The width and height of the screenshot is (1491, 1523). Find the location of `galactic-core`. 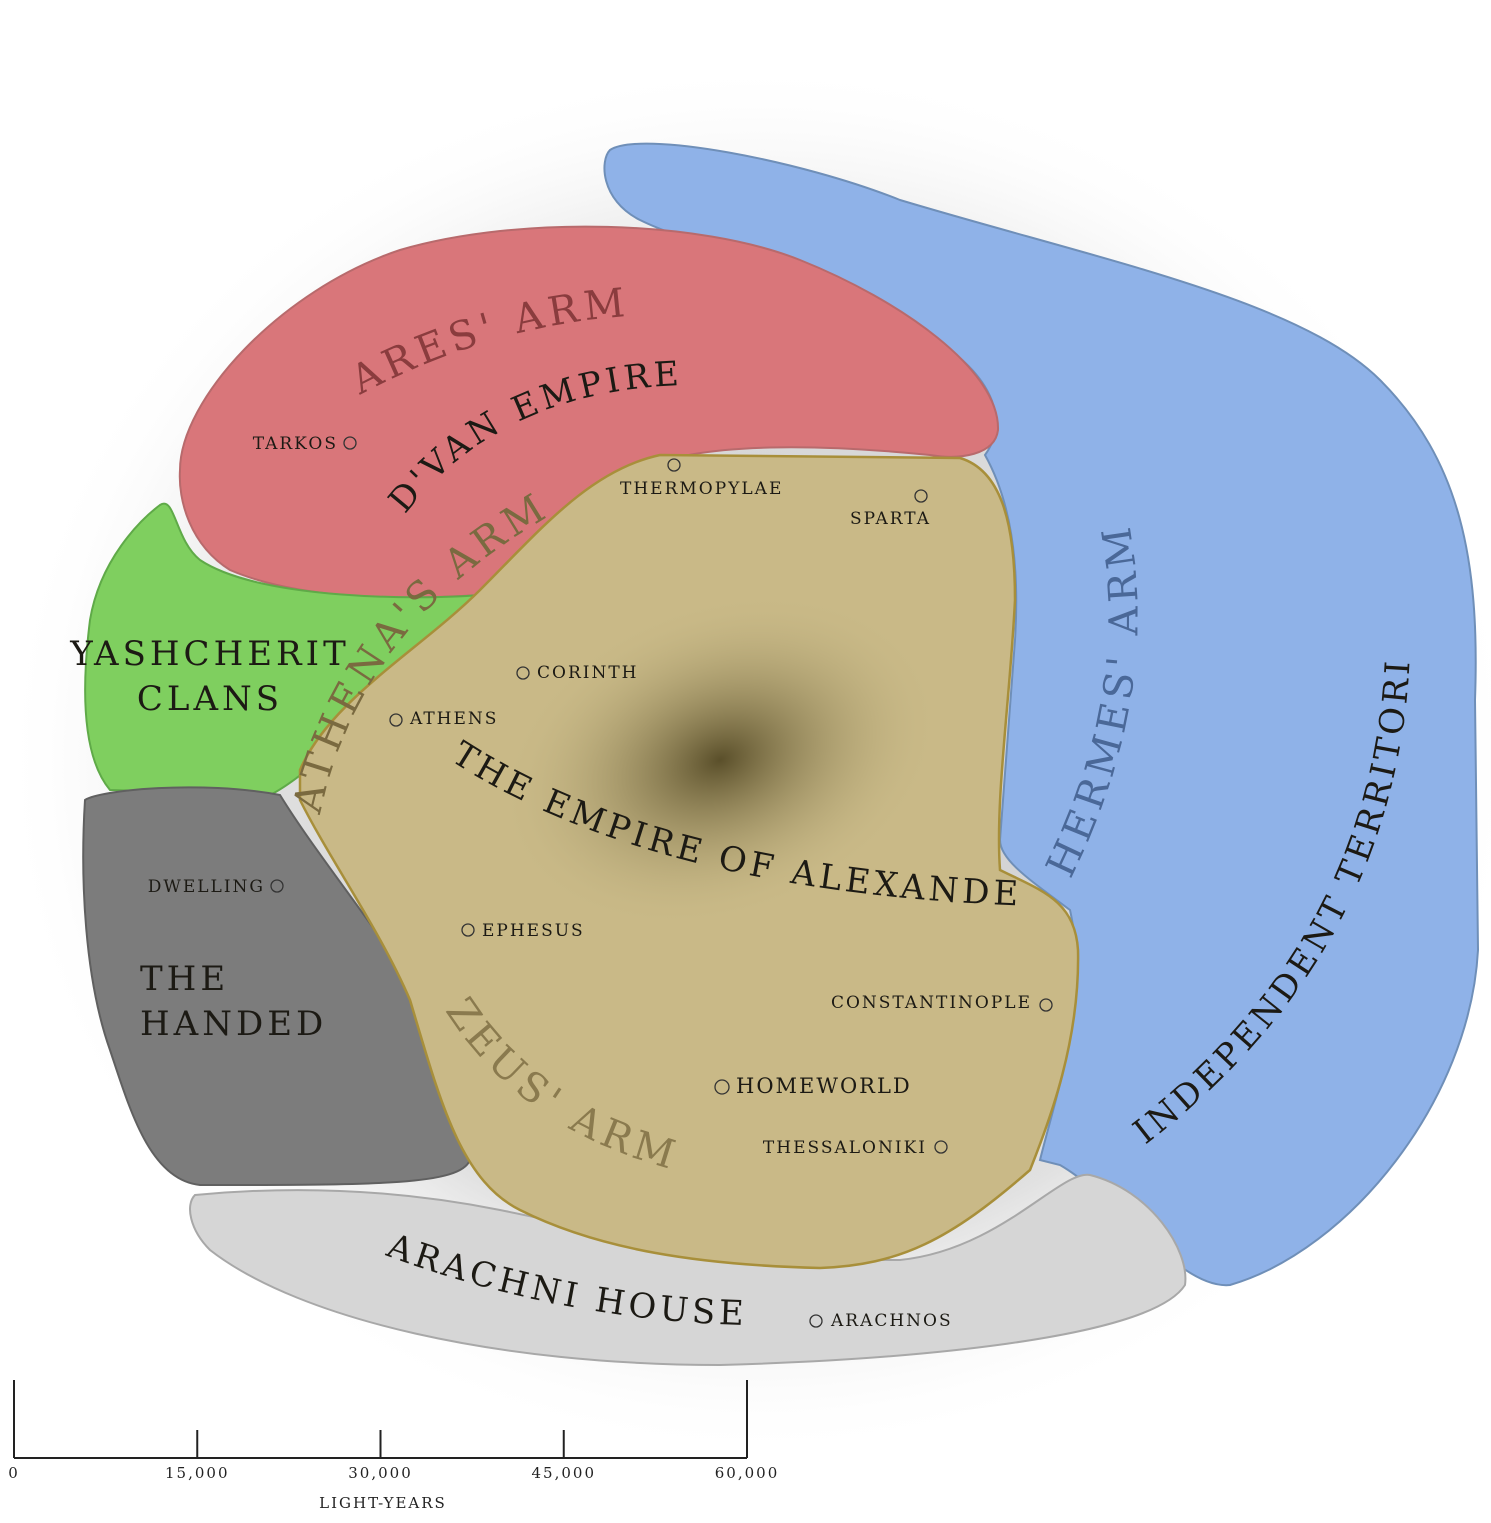

galactic-core is located at coordinates (720, 760).